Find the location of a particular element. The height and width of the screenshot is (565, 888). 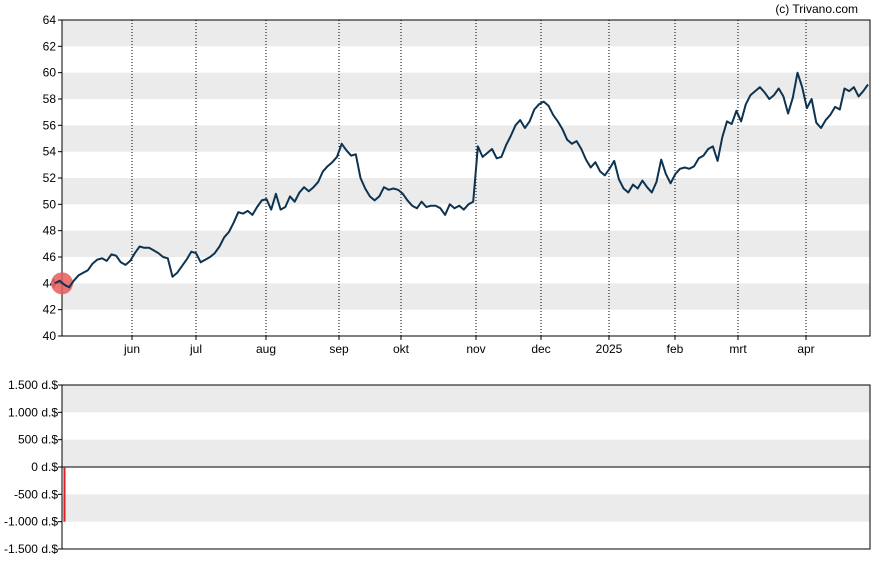

copyright-text: (c) Trivano.com is located at coordinates (816, 9).